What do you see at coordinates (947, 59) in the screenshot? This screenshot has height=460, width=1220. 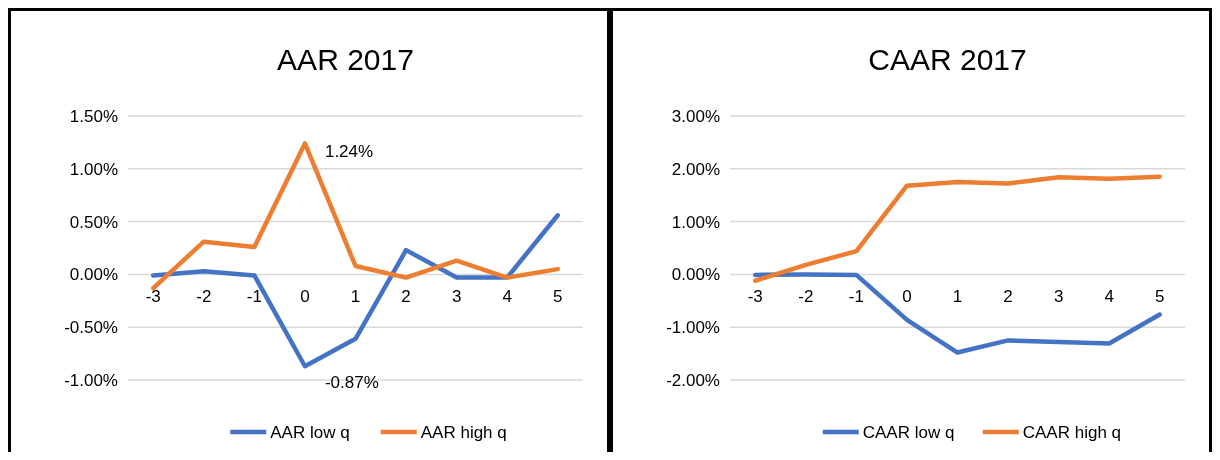 I see `chart-title: CAAR 2017` at bounding box center [947, 59].